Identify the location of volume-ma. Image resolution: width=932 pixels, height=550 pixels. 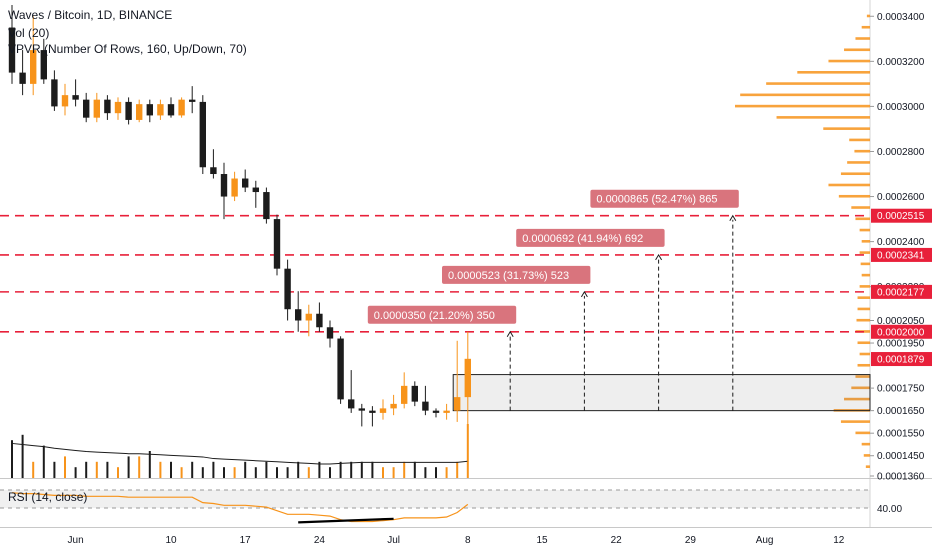
(239, 453).